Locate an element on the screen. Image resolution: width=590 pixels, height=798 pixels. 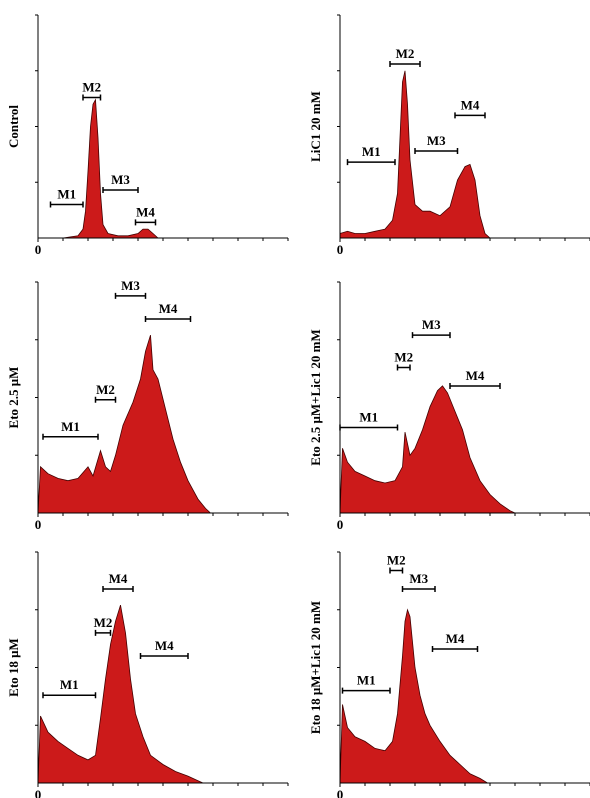
y-axis-label: LiC1 20 mM is located at coordinates (315, 126).